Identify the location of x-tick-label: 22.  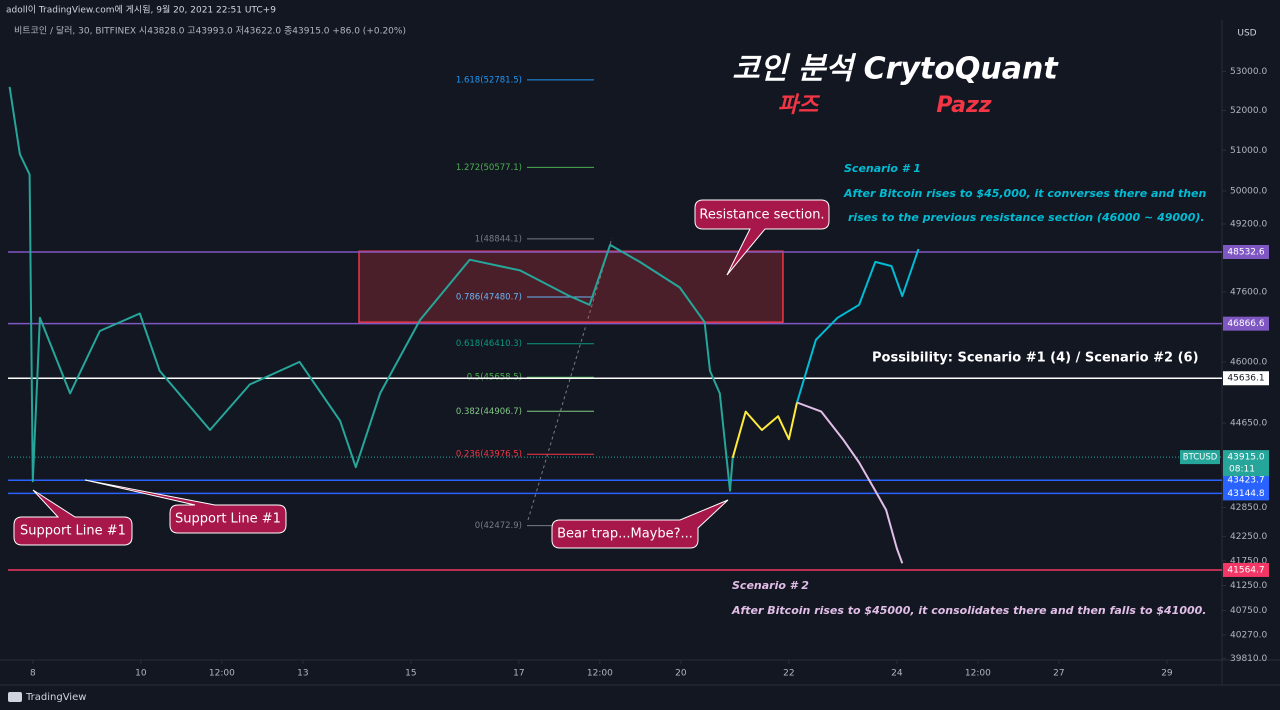
(788, 674).